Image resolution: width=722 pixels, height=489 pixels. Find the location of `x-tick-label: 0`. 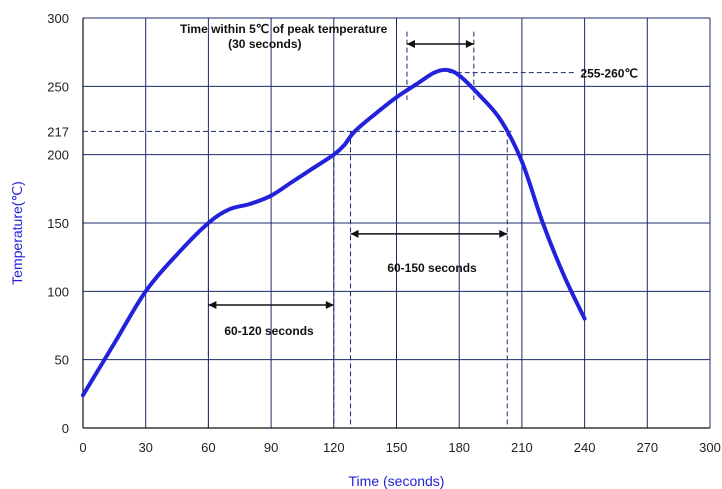

x-tick-label: 0 is located at coordinates (82, 447).